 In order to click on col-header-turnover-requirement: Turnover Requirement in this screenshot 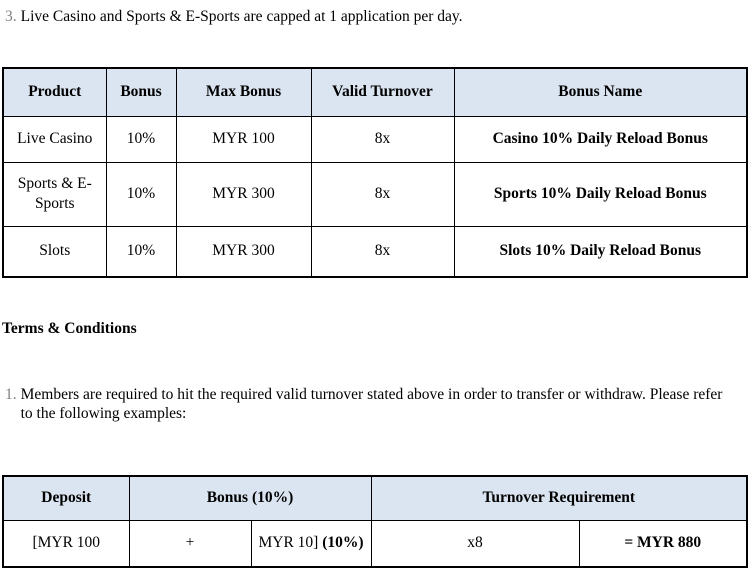, I will do `click(559, 498)`.